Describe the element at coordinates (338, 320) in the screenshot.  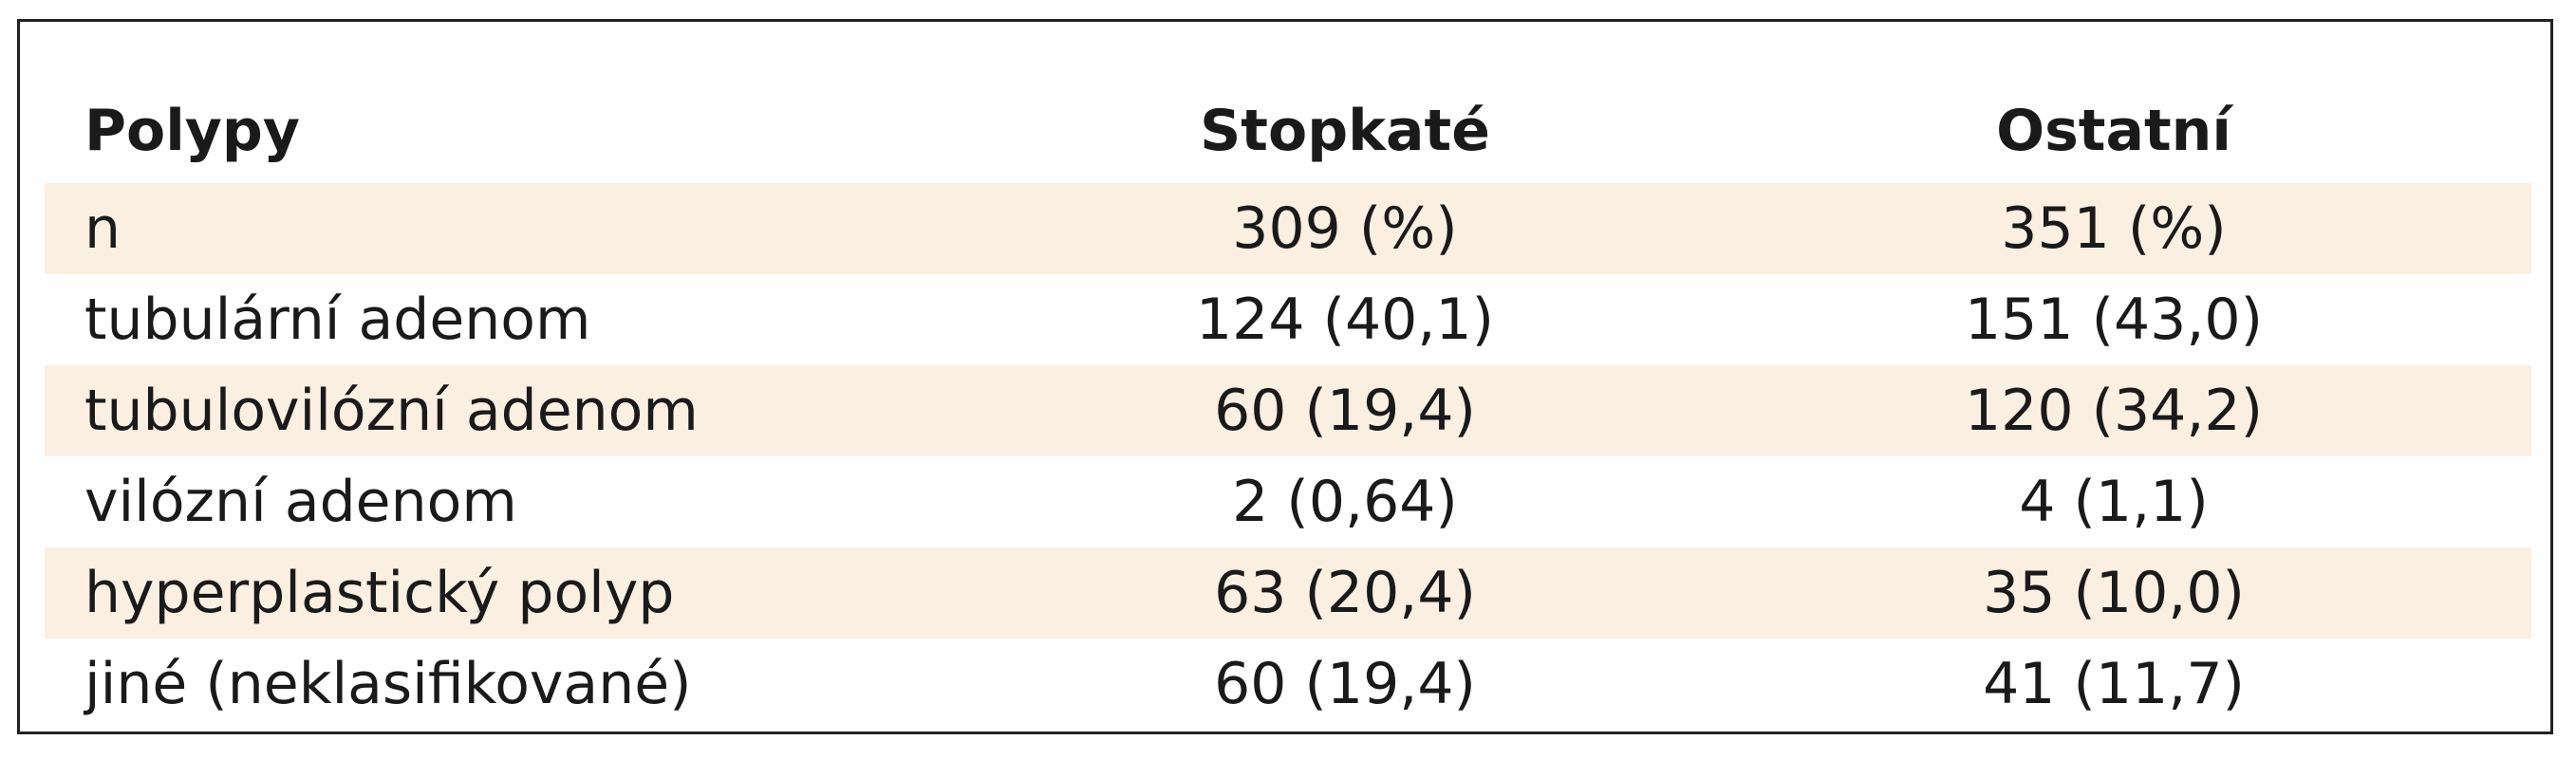
I see `row-label: tubulární adenom` at that location.